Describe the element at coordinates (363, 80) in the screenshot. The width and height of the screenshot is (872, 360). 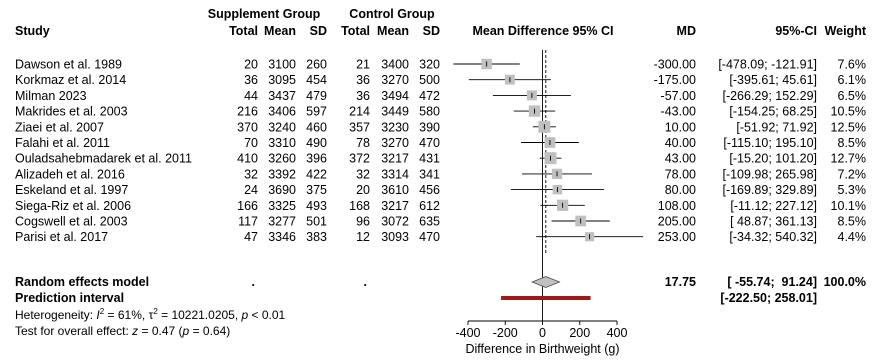
I see `control-total: 36` at that location.